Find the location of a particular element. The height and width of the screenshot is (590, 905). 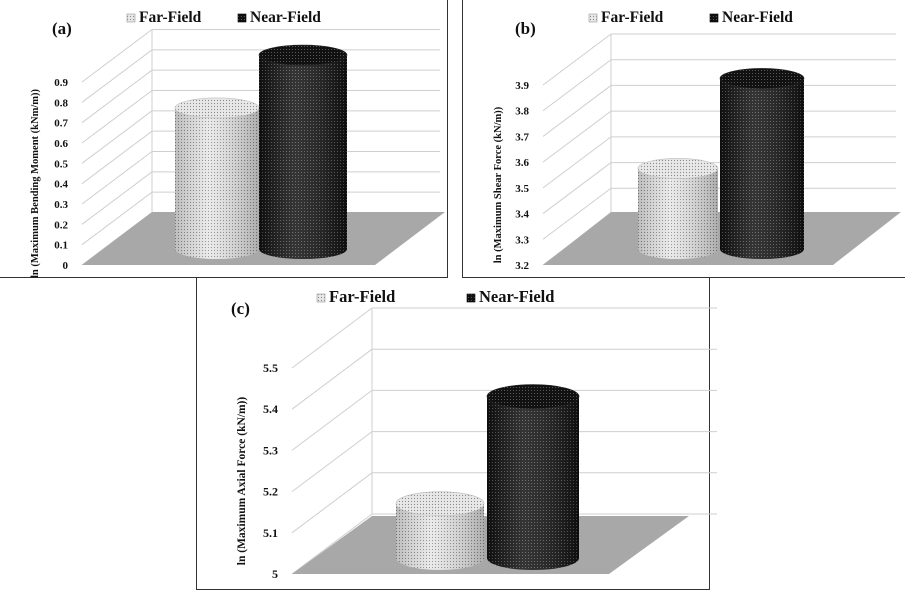

y-tick-label: 3.2 is located at coordinates (522, 266).